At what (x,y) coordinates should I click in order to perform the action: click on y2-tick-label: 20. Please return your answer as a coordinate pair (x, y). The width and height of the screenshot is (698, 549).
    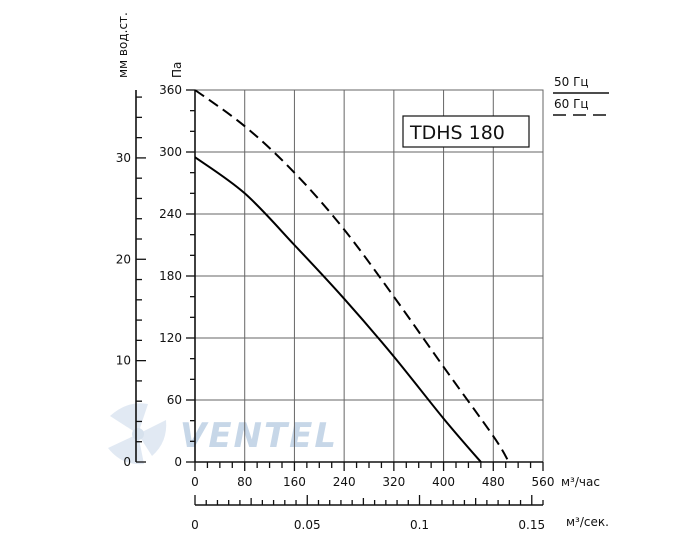
    Looking at the image, I should click on (123, 259).